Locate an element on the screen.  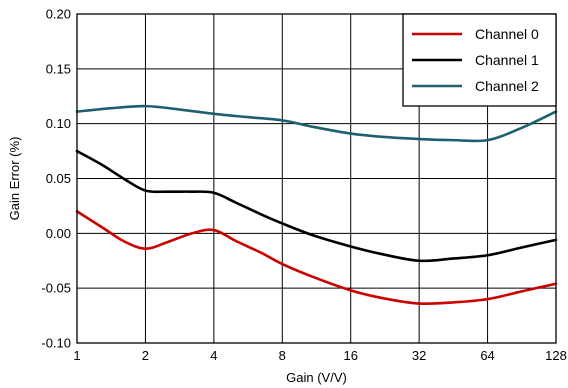
y-tick-label: 0.05 is located at coordinates (58, 178).